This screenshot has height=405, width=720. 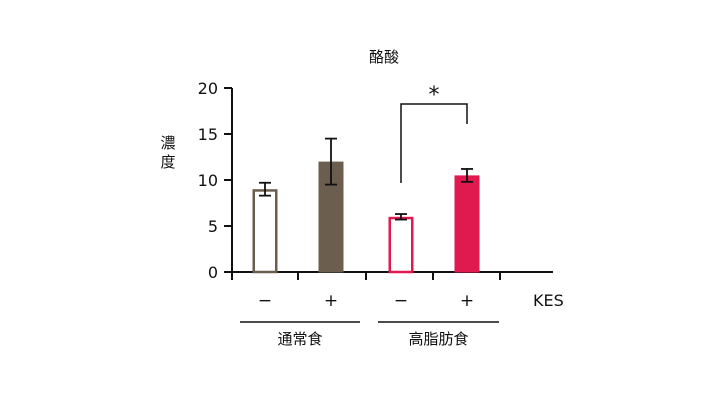 What do you see at coordinates (384, 57) in the screenshot?
I see `chart-title: 酪酸` at bounding box center [384, 57].